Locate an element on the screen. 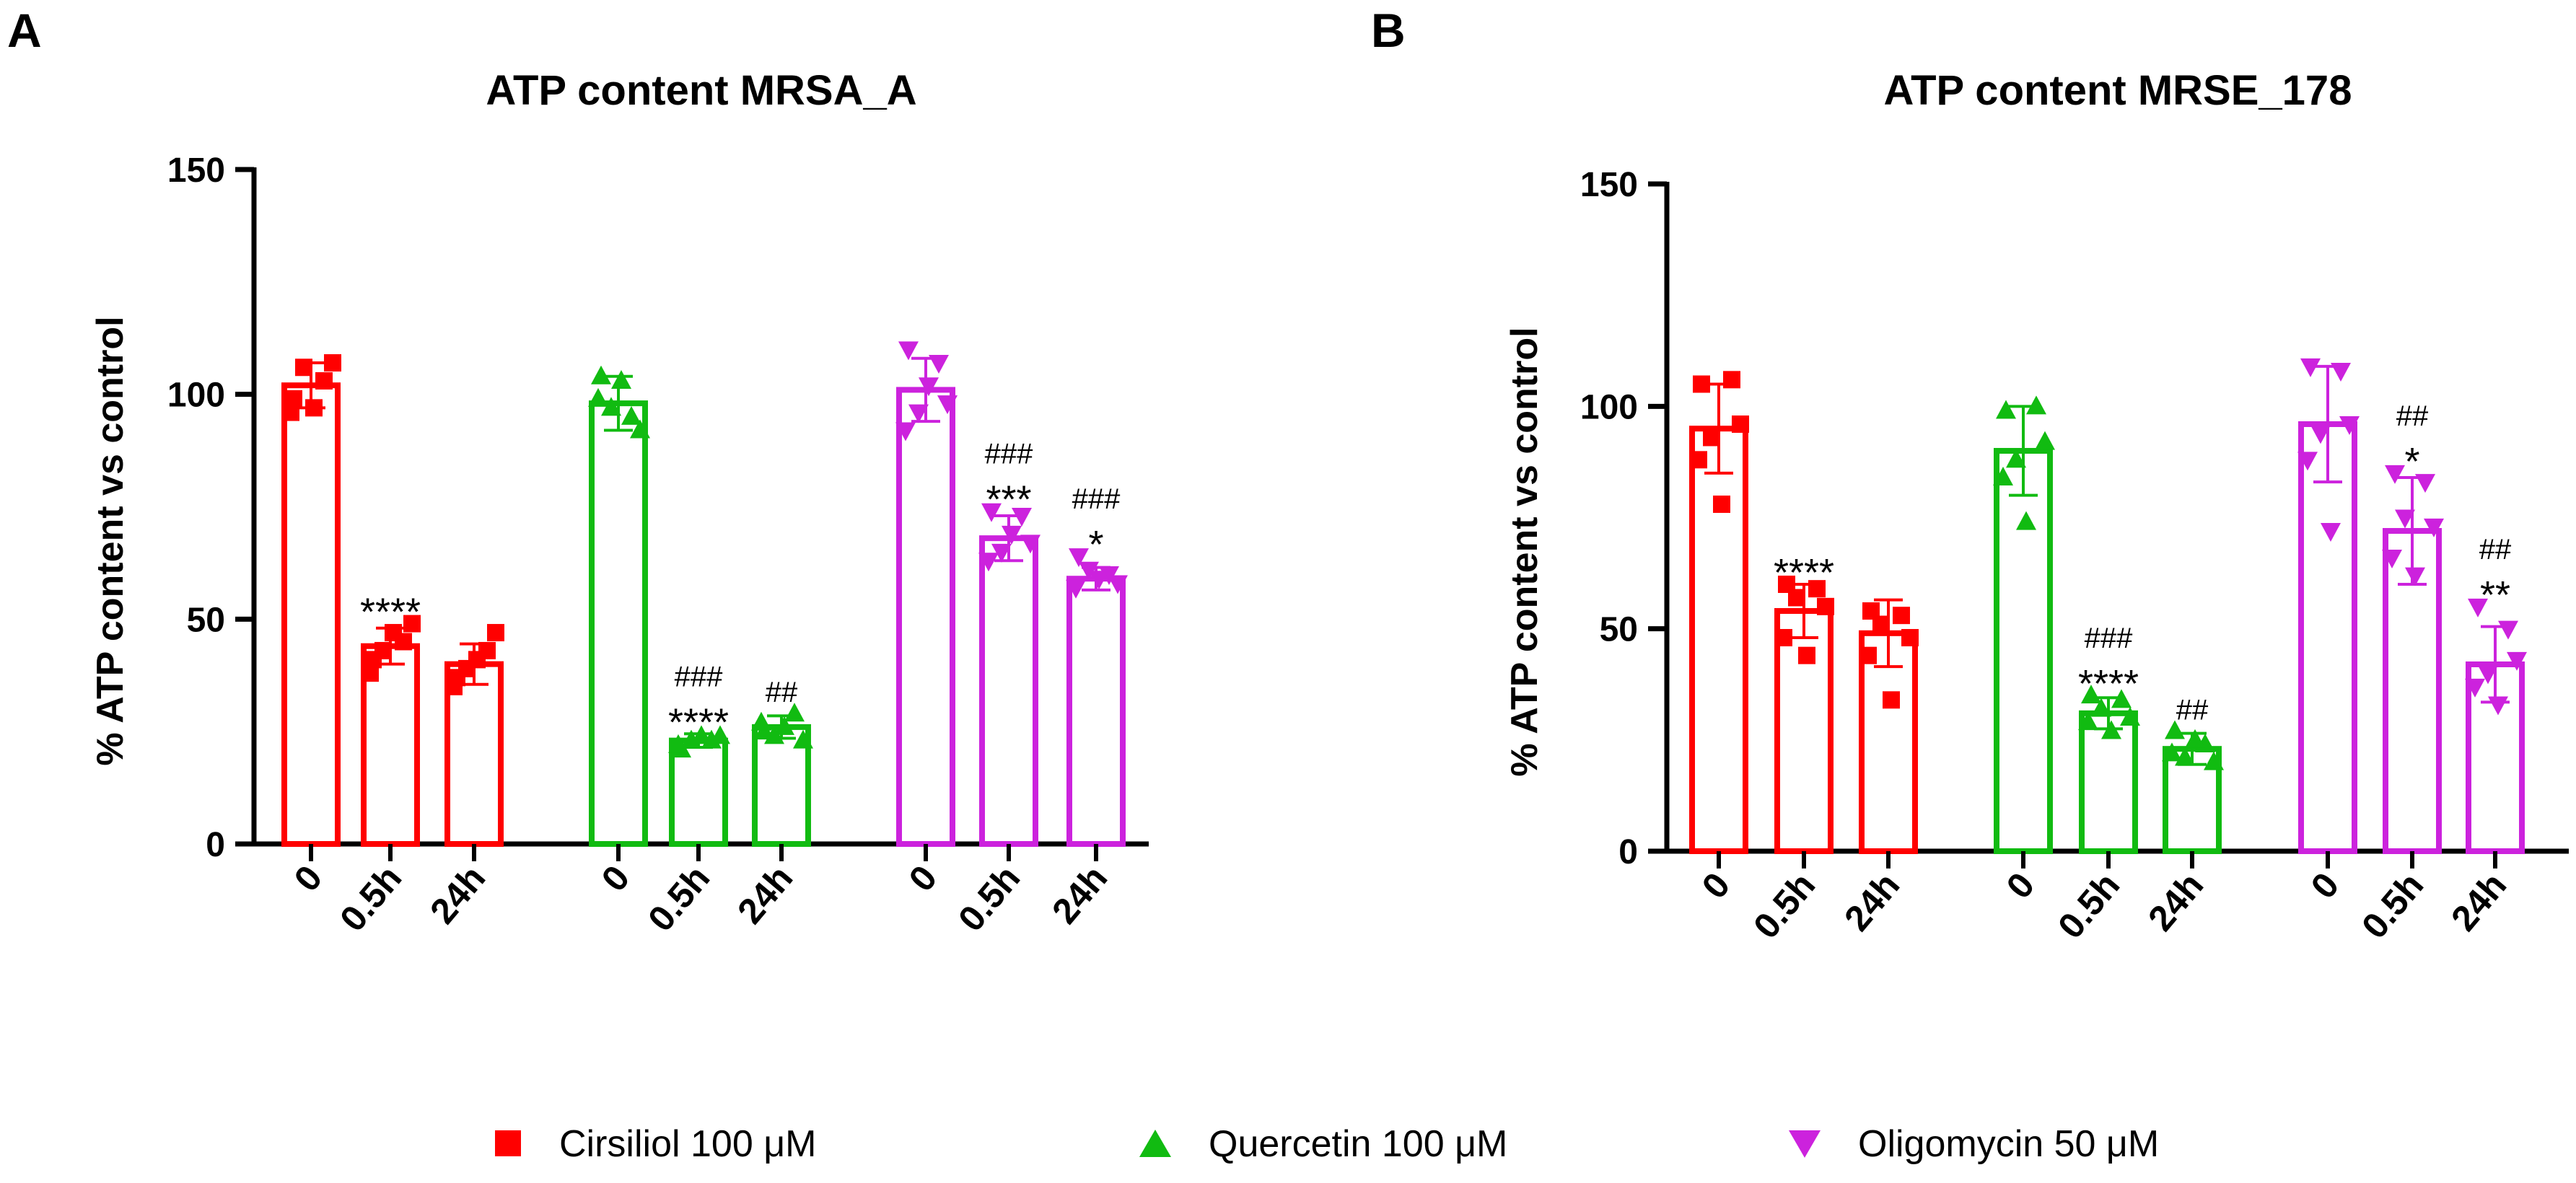  significance-stars: ** is located at coordinates (2495, 595).